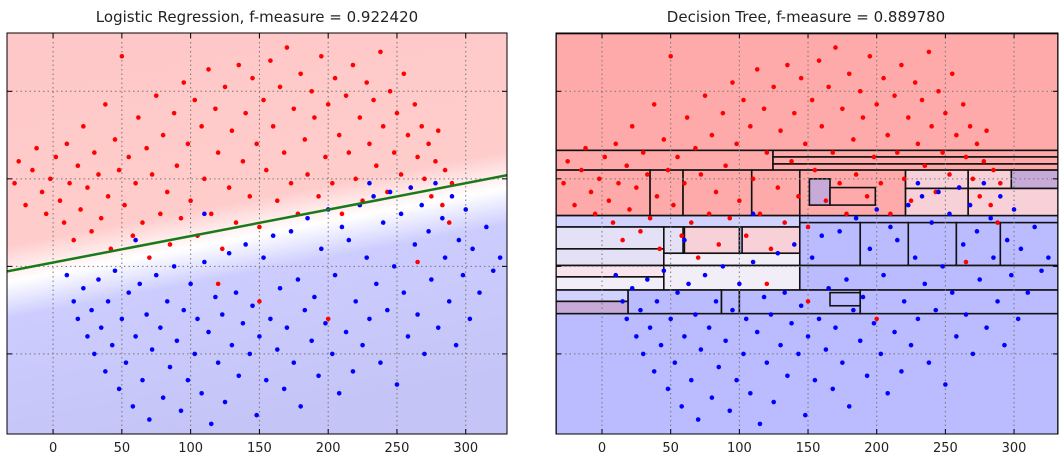 Image resolution: width=1064 pixels, height=469 pixels. I want to click on x-tick-label: 300, so click(1014, 448).